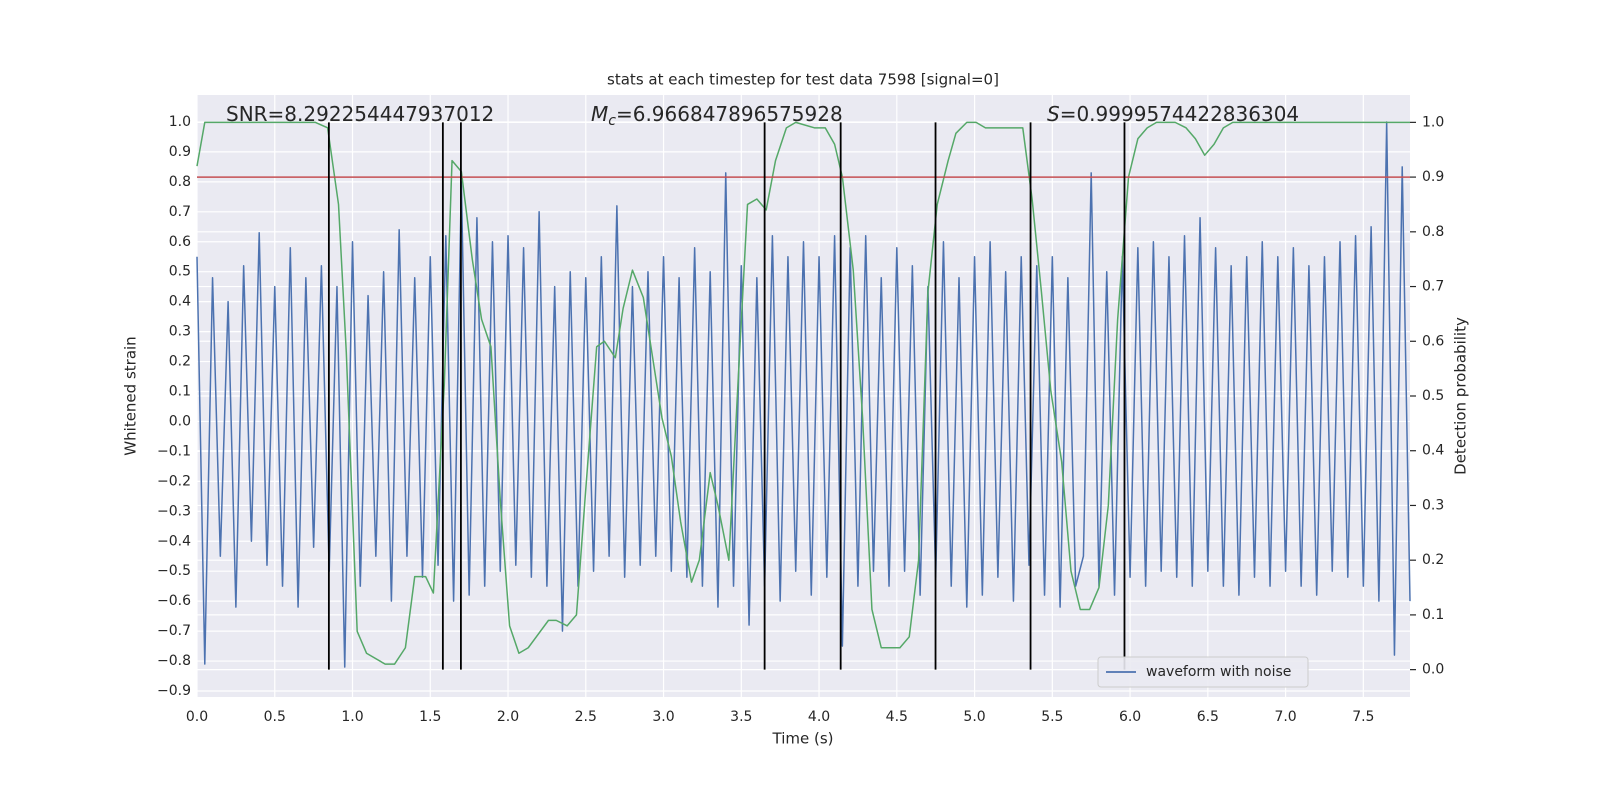 The height and width of the screenshot is (800, 1600). Describe the element at coordinates (180, 152) in the screenshot. I see `y-tick-label: 0.9` at that location.